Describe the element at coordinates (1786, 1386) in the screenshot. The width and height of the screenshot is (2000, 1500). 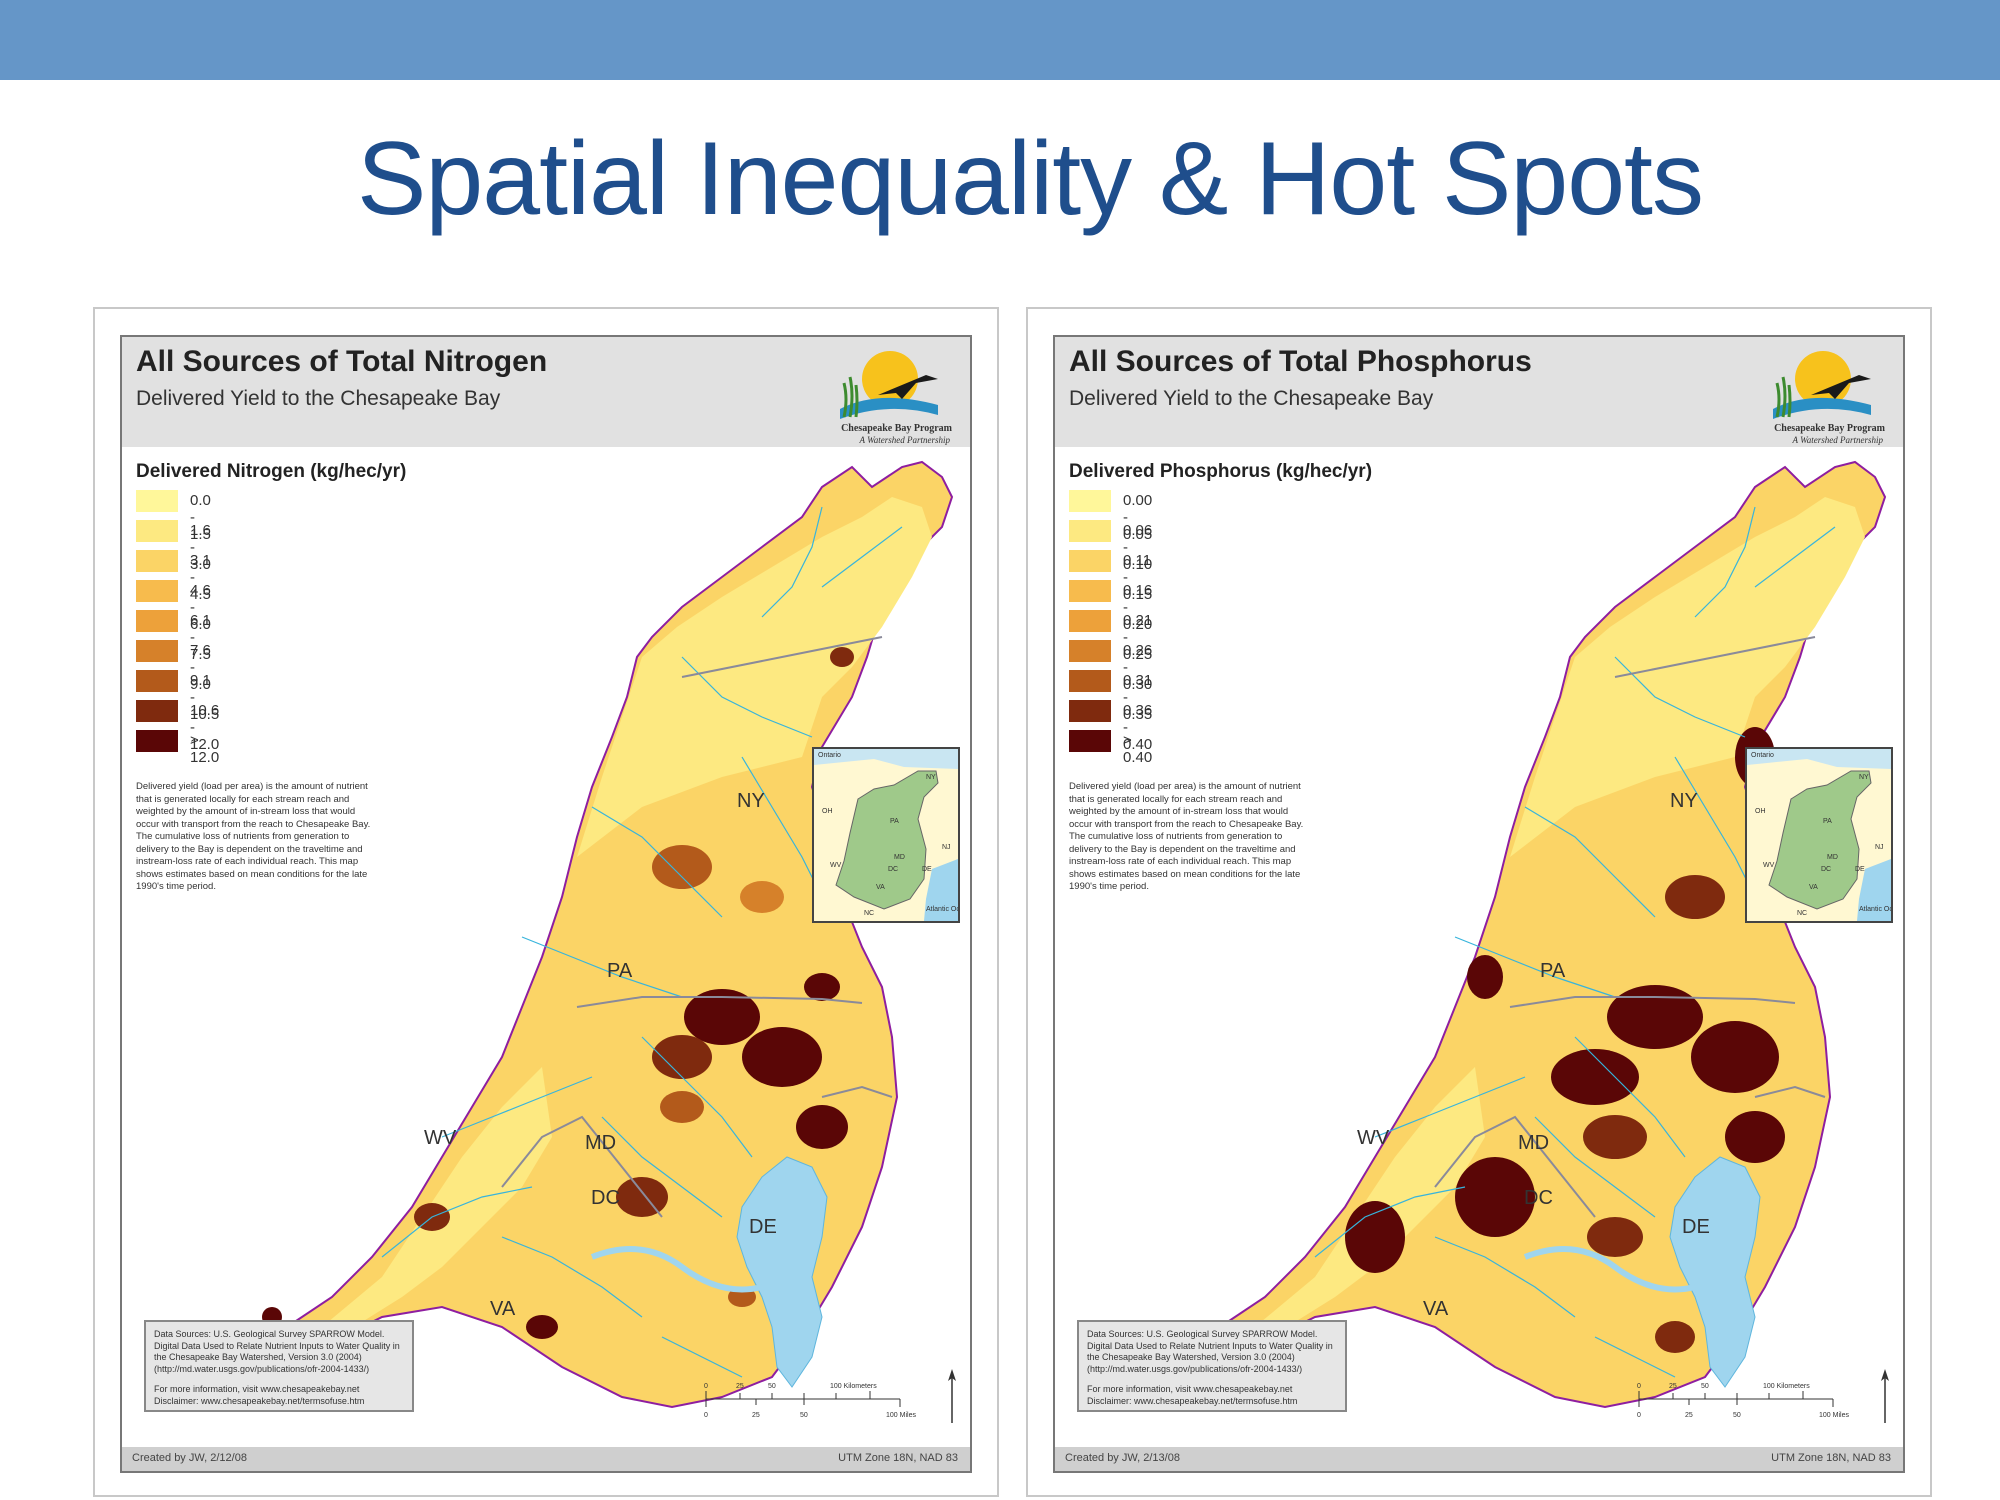
I see `scale-km-label: 100 Kilometers` at that location.